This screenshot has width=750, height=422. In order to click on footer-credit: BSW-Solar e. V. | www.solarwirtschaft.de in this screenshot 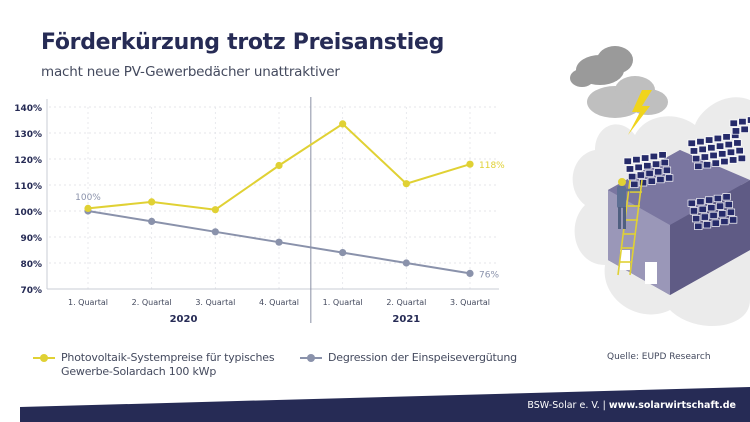, I will do `click(631, 405)`.